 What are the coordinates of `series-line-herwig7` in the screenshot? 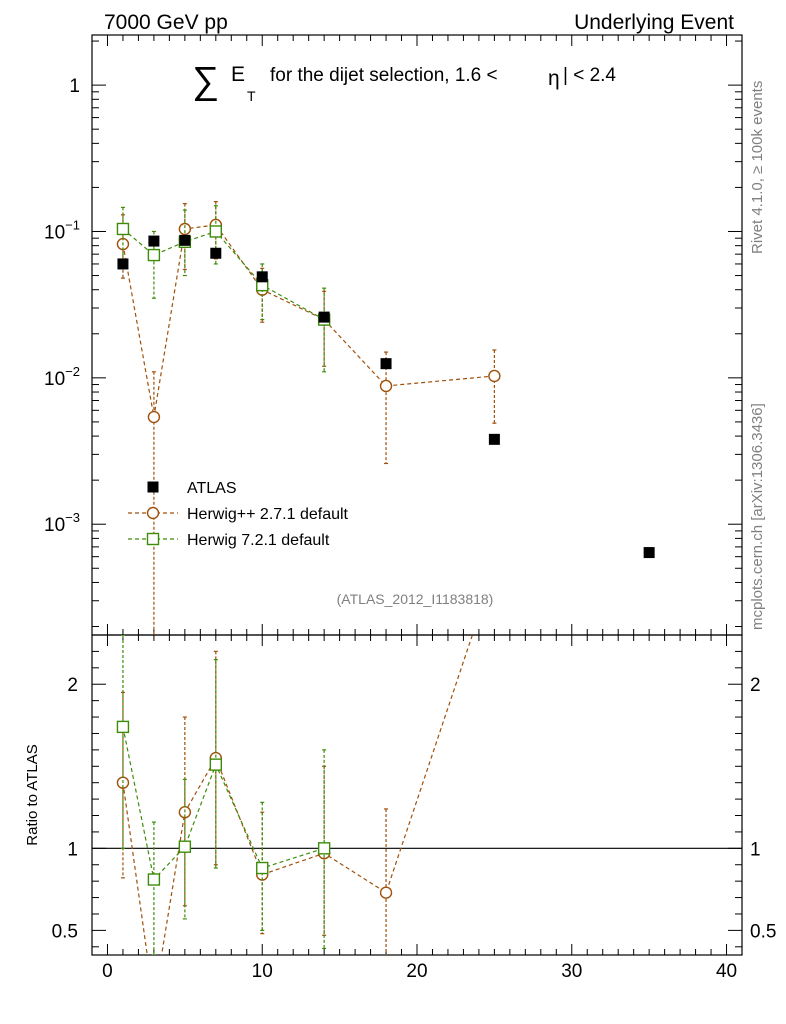 It's located at (223, 274).